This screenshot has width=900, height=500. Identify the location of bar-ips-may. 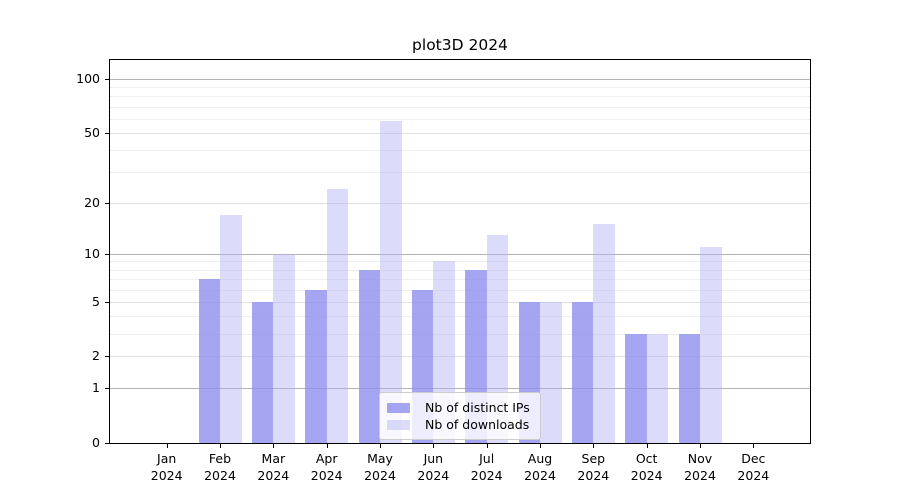
(369, 356).